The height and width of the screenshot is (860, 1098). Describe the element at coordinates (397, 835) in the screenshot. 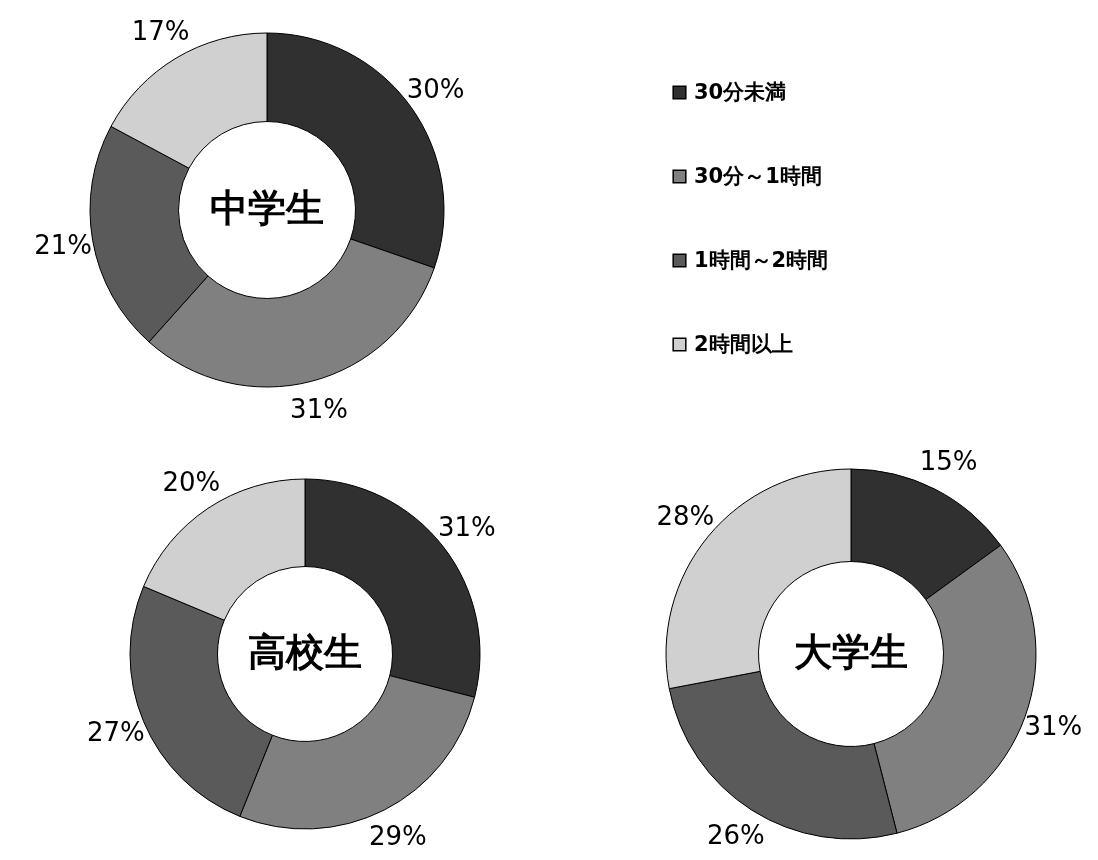

I see `data-label: 29%` at that location.